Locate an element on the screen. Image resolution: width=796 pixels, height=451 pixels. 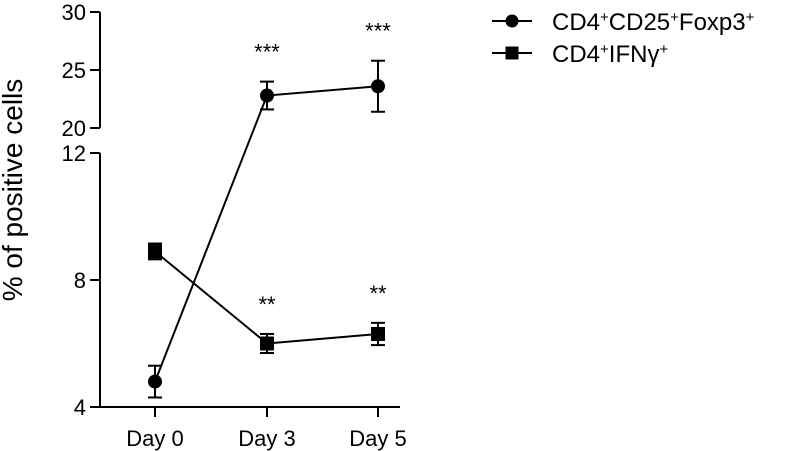
legend: CD4+CD25+Foxp3+ CD4+IFNγ+ is located at coordinates (623, 39).